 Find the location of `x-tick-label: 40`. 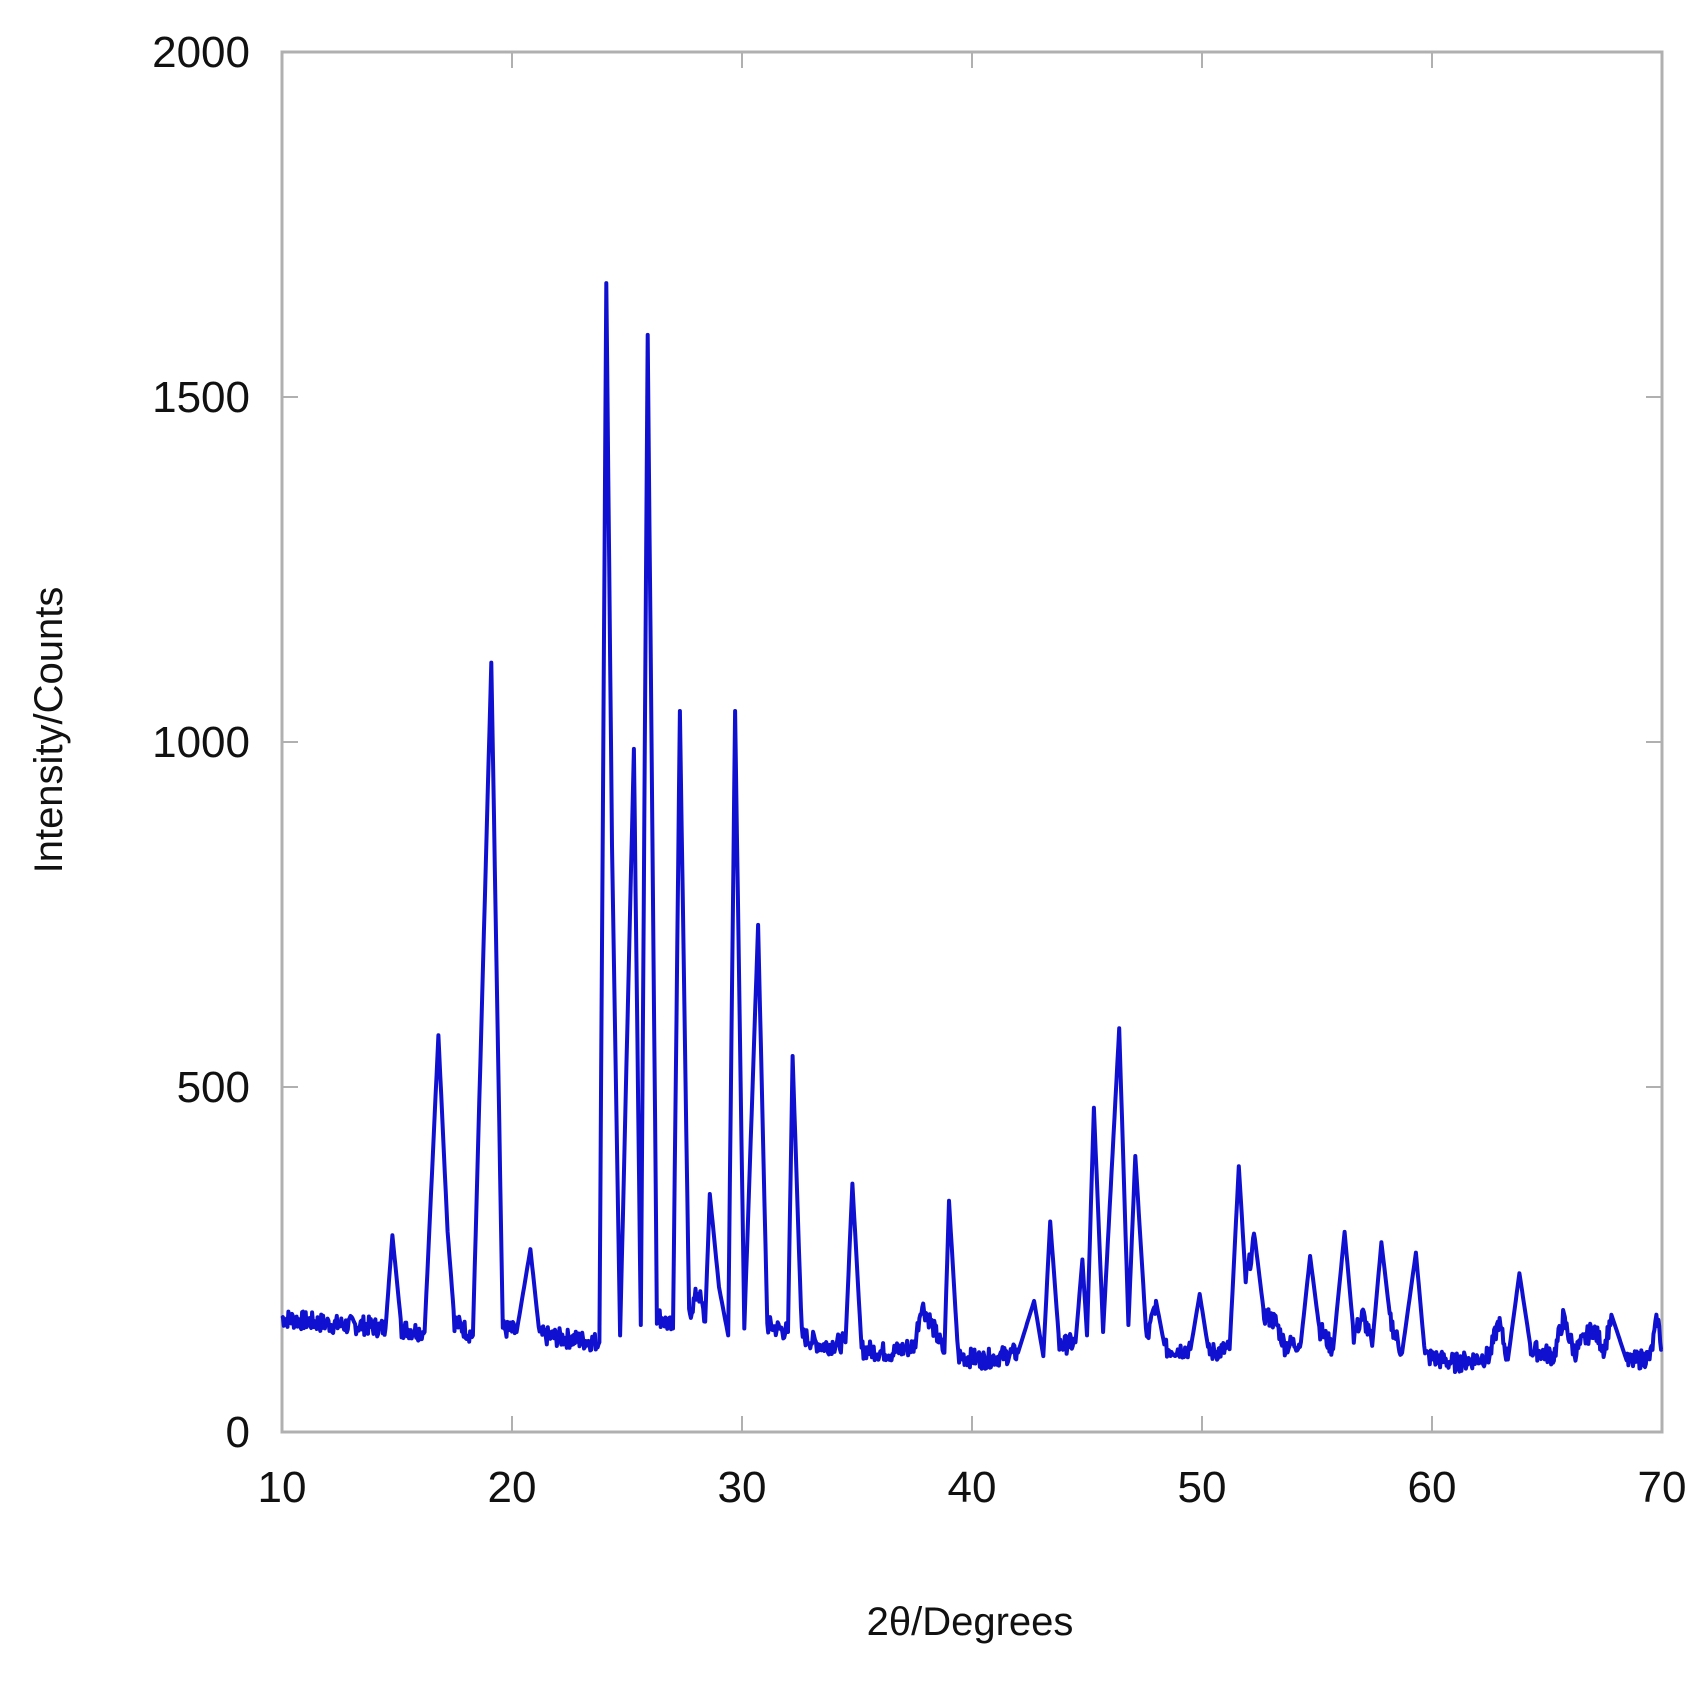

x-tick-label: 40 is located at coordinates (972, 1487).